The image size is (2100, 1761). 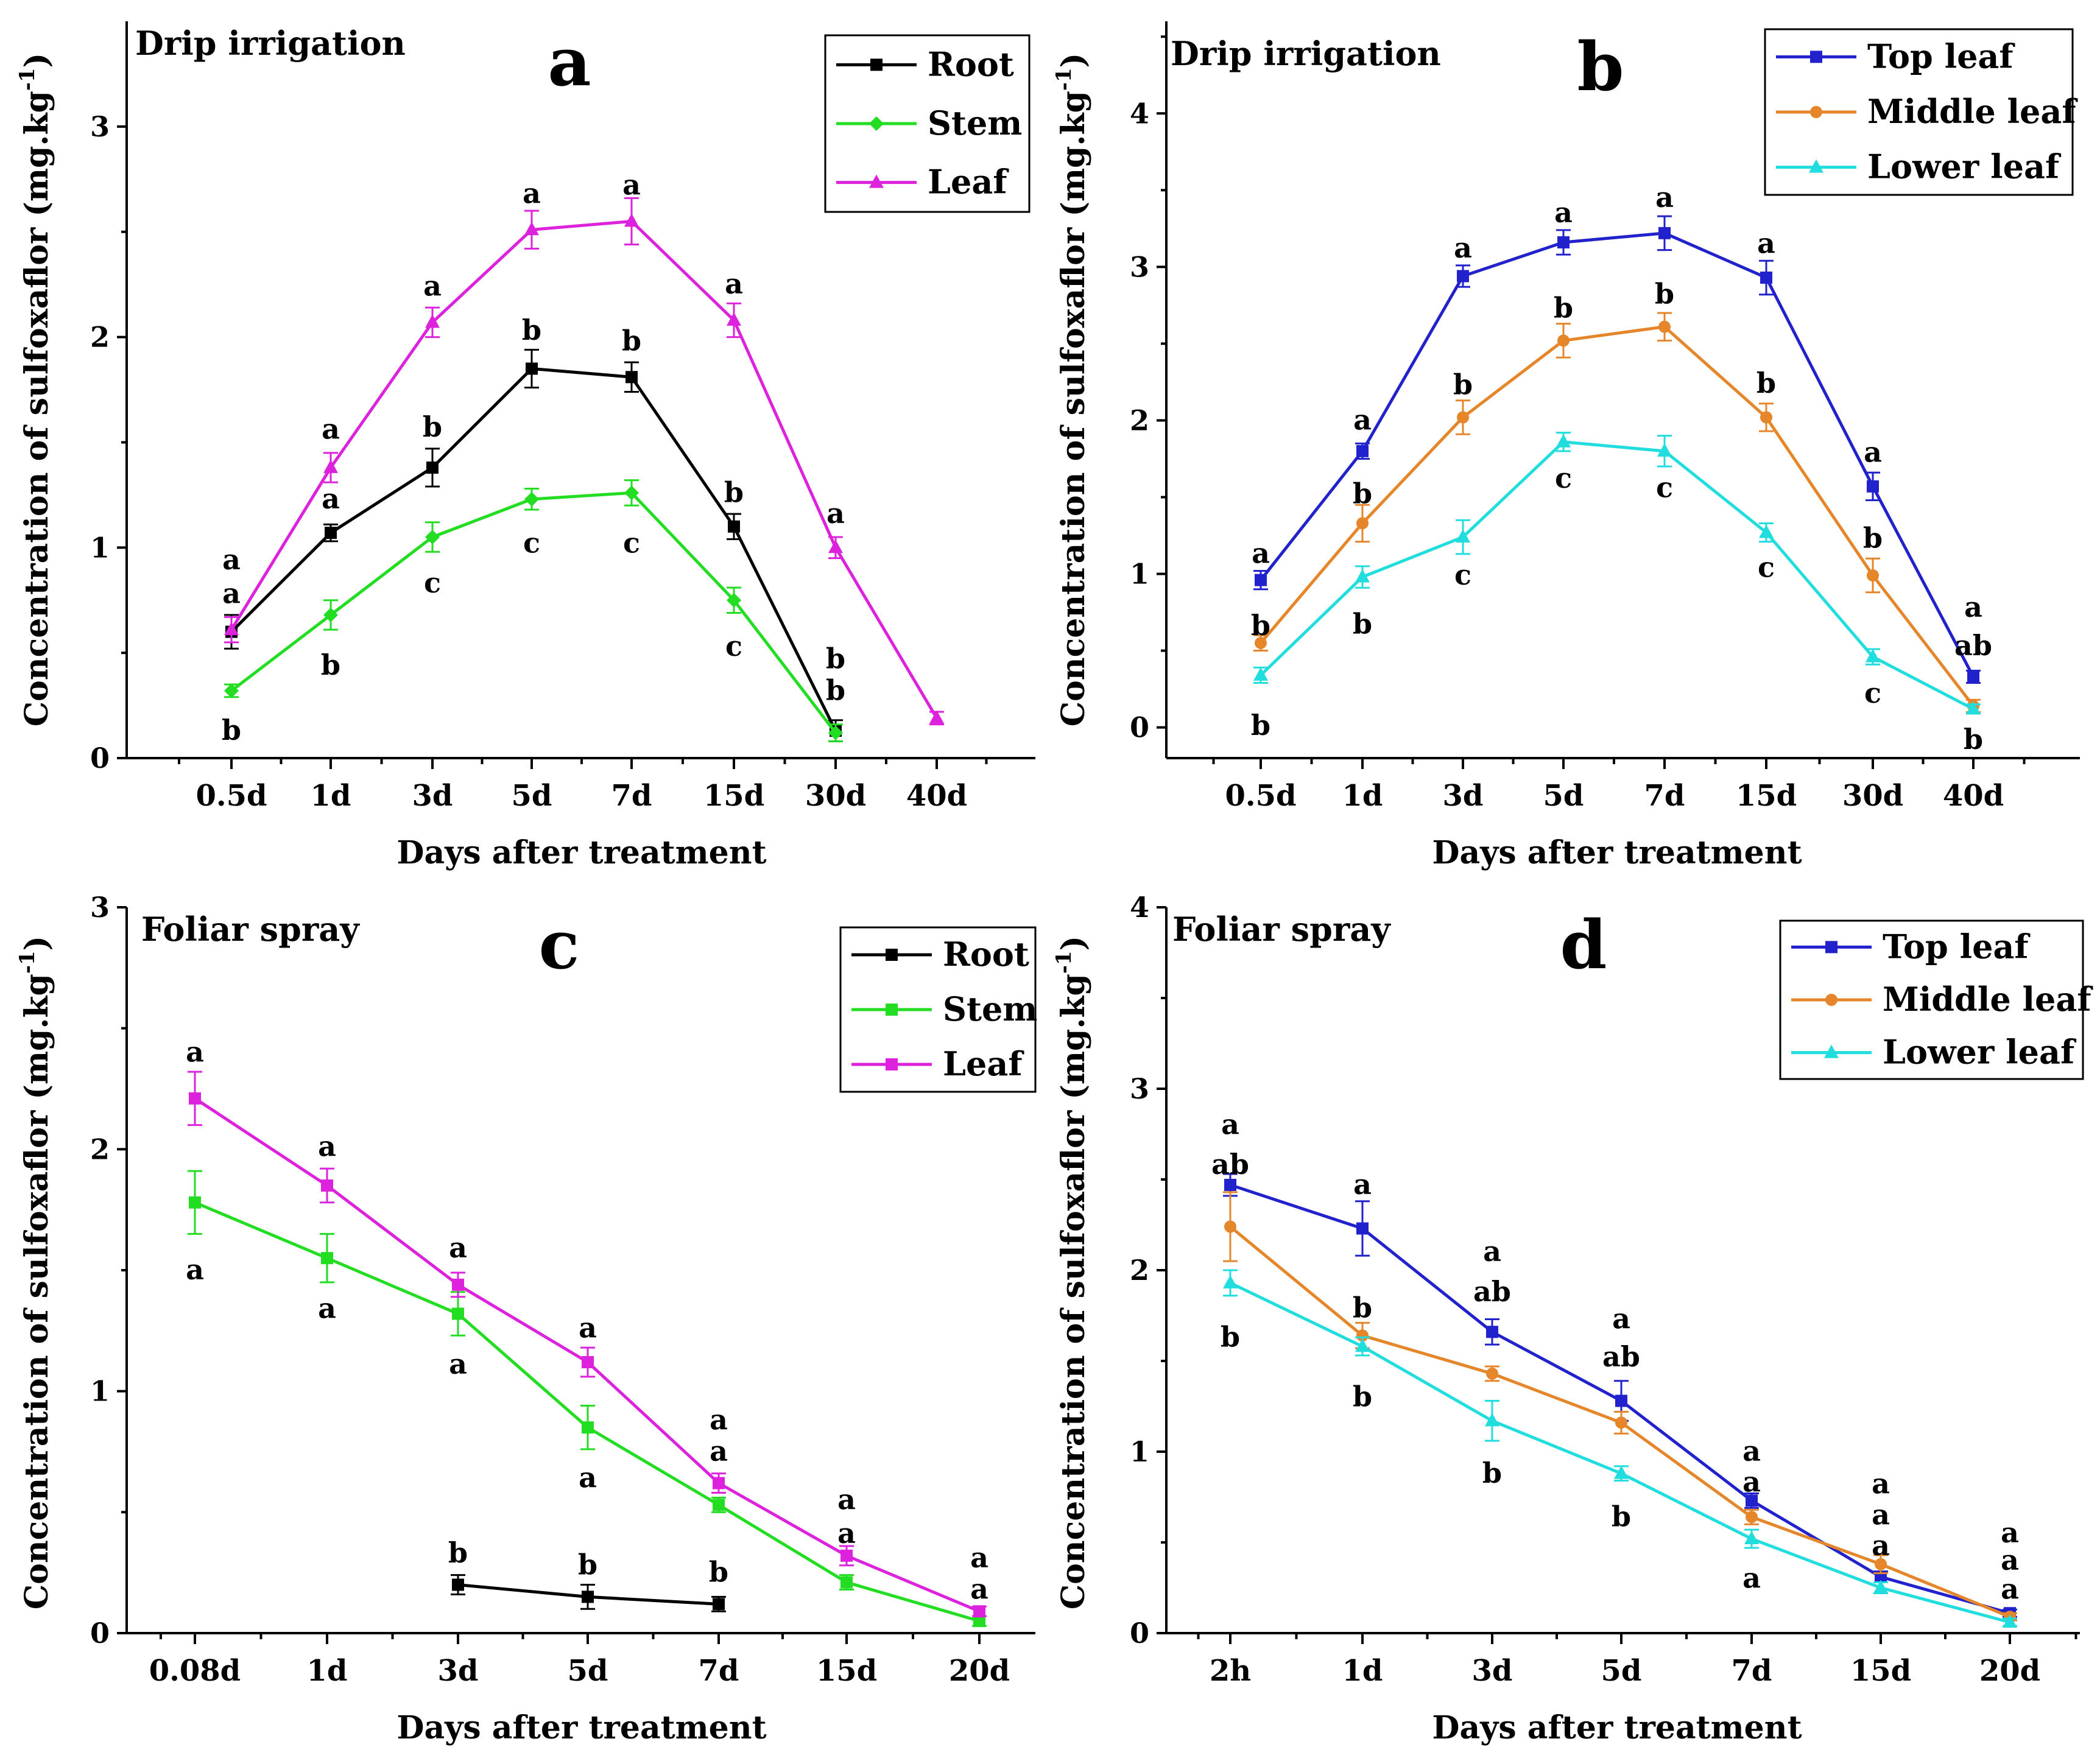 What do you see at coordinates (1601, 66) in the screenshot?
I see `panel-letter: b` at bounding box center [1601, 66].